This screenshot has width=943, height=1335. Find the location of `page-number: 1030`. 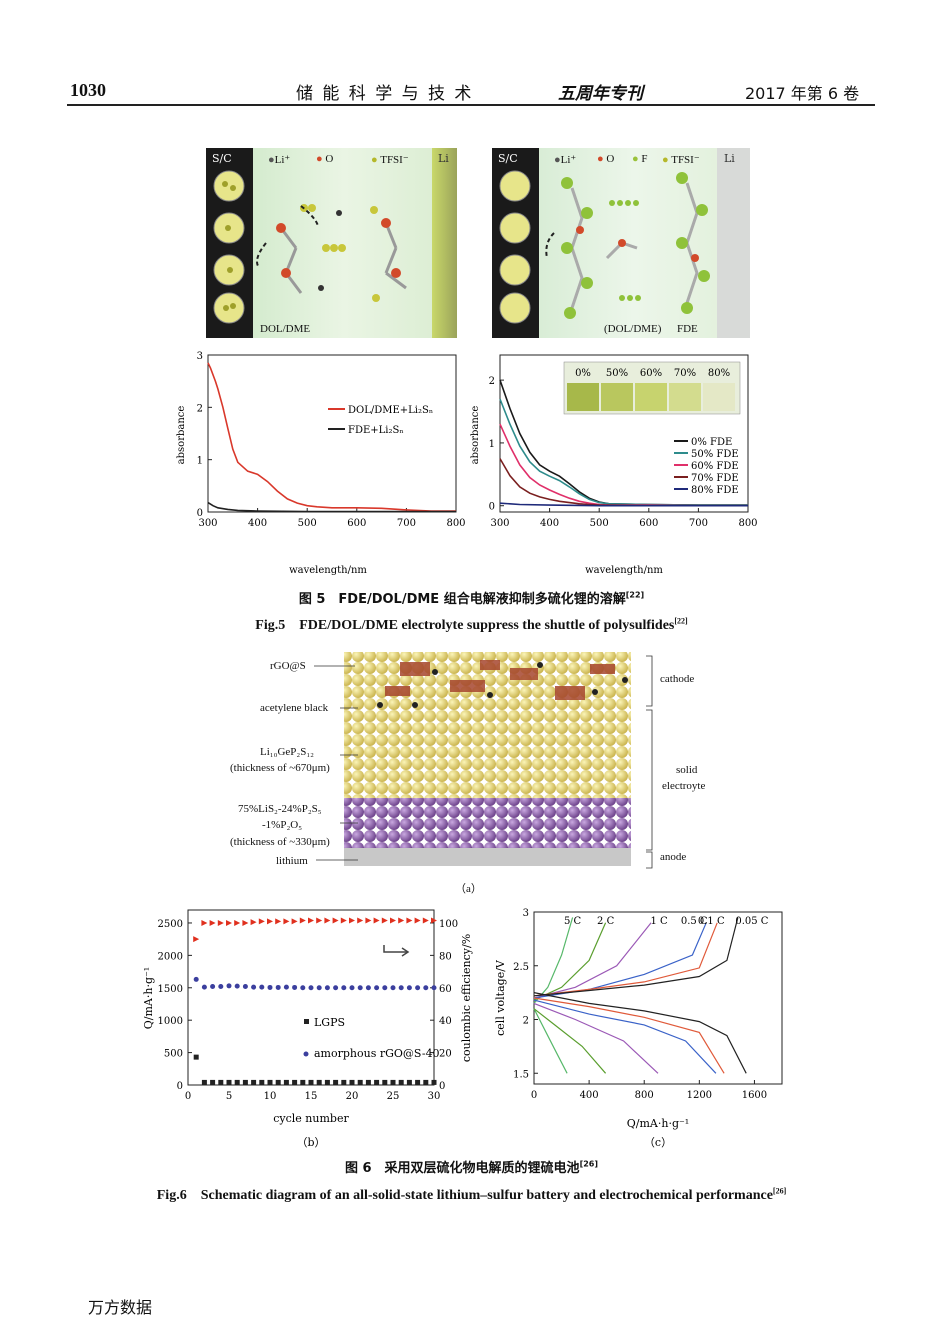

page-number: 1030 is located at coordinates (88, 90).